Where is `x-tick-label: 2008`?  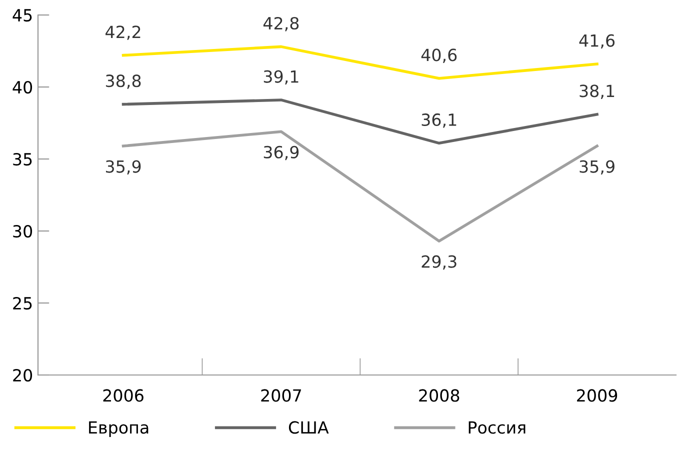
x-tick-label: 2008 is located at coordinates (439, 395).